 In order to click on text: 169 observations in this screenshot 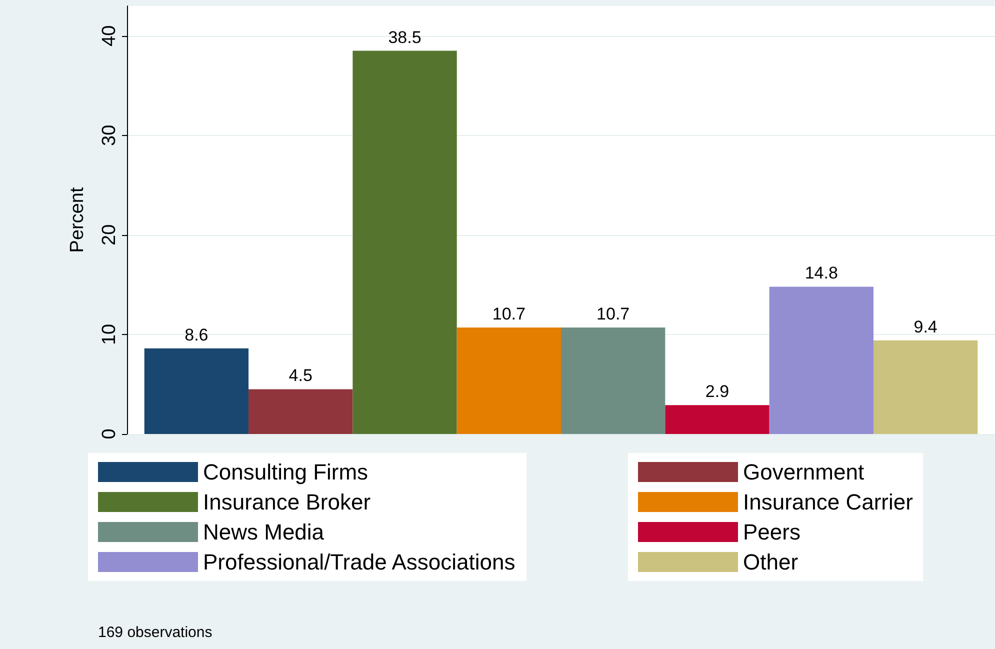, I will do `click(155, 632)`.